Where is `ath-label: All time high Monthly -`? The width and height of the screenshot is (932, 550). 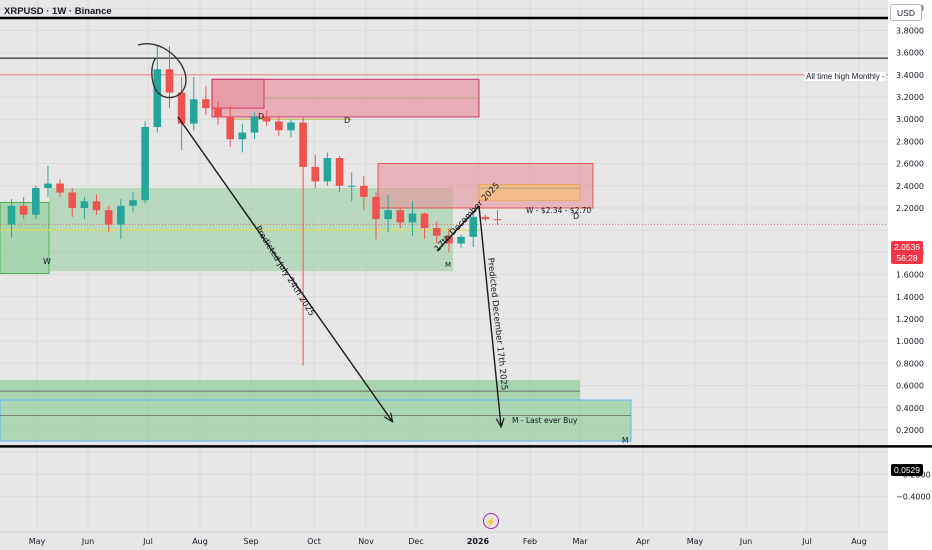
ath-label: All time high Monthly - is located at coordinates (845, 76).